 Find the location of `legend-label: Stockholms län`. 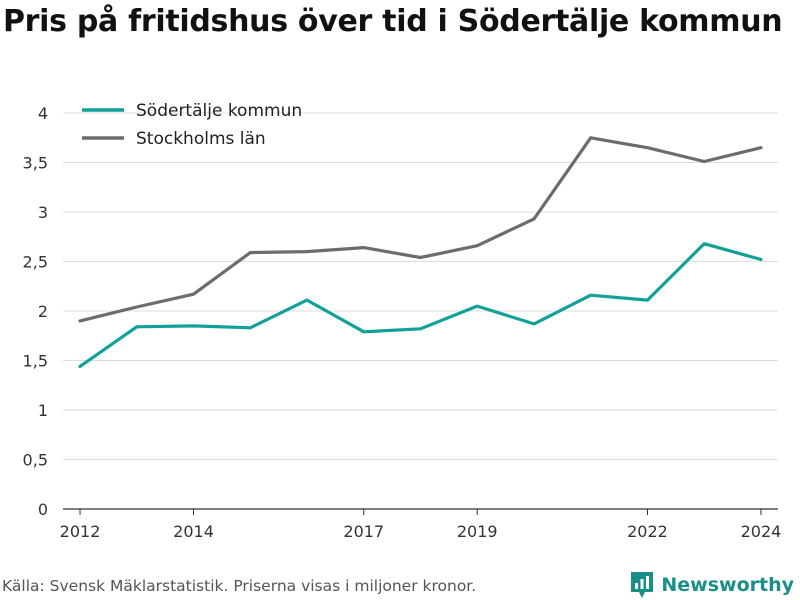

legend-label: Stockholms län is located at coordinates (201, 139).